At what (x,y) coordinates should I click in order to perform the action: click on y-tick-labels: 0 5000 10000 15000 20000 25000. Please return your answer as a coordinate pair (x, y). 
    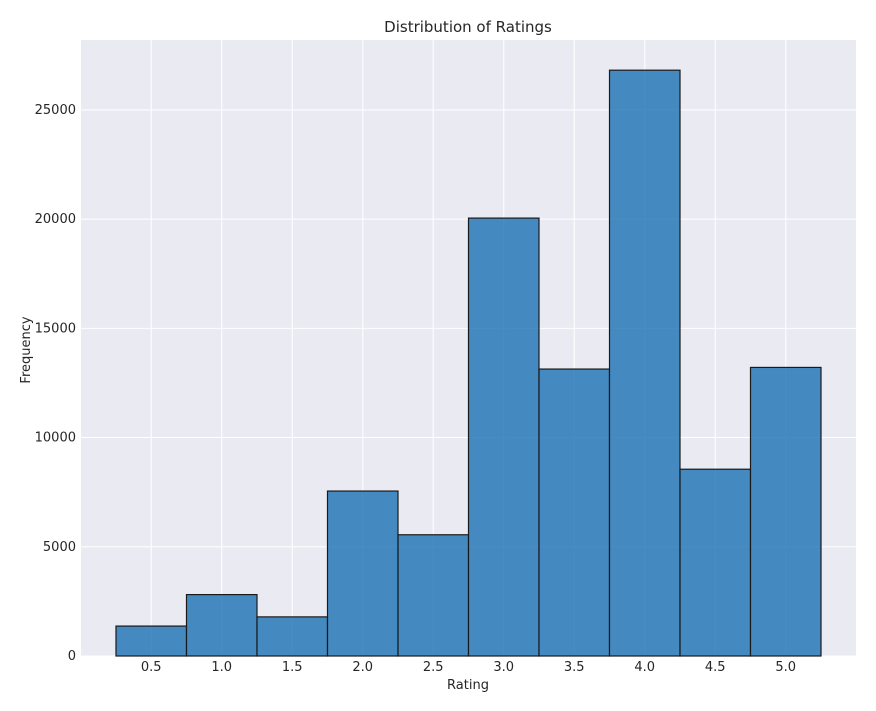
    Looking at the image, I should click on (55, 383).